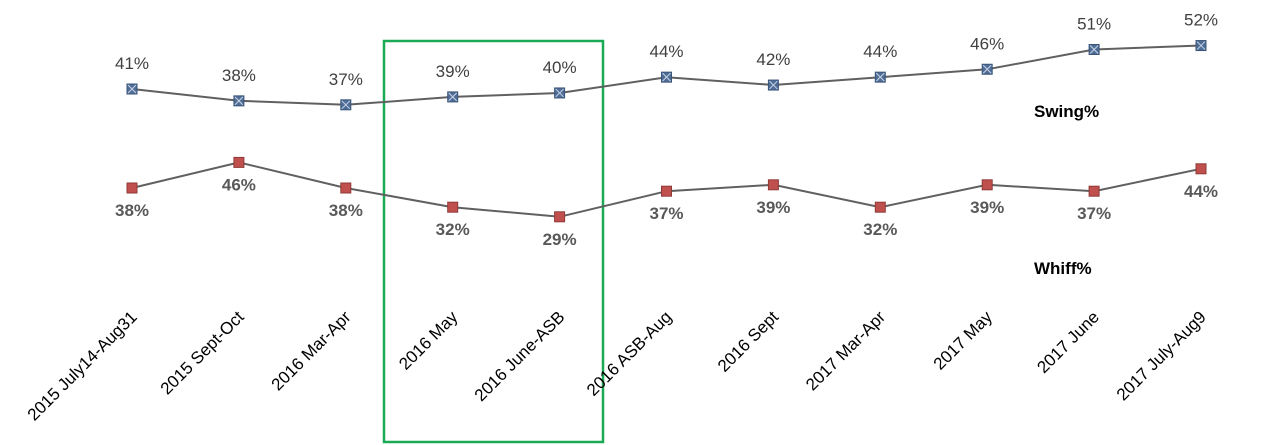 The image size is (1279, 445). What do you see at coordinates (666, 51) in the screenshot?
I see `data-label-swing-5: 44%` at bounding box center [666, 51].